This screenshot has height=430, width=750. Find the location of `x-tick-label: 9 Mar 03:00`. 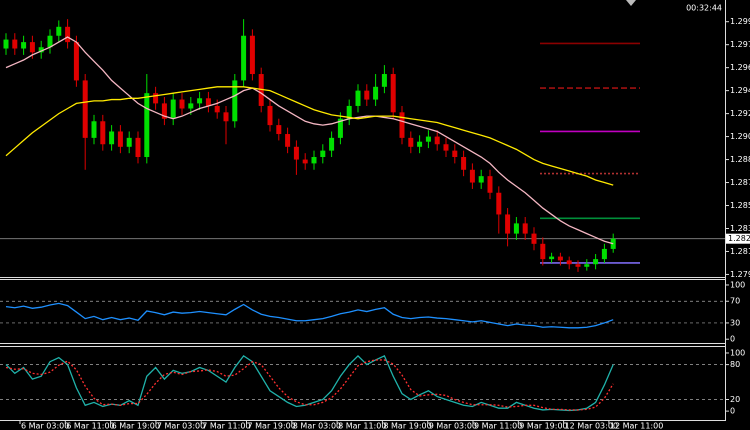

x-tick-label: 9 Mar 03:00 is located at coordinates (453, 426).